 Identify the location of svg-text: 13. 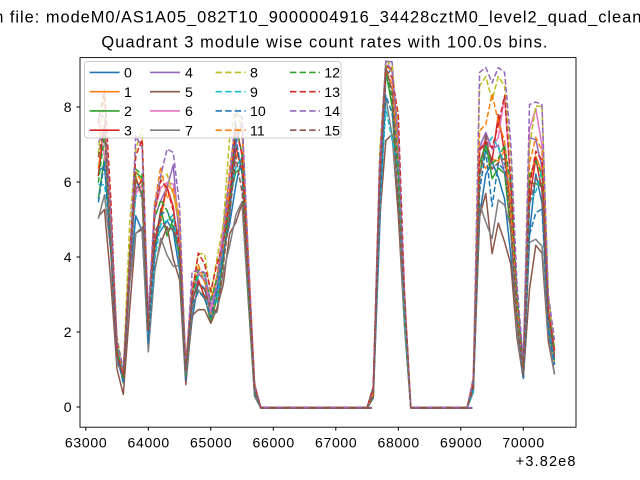
(332, 93).